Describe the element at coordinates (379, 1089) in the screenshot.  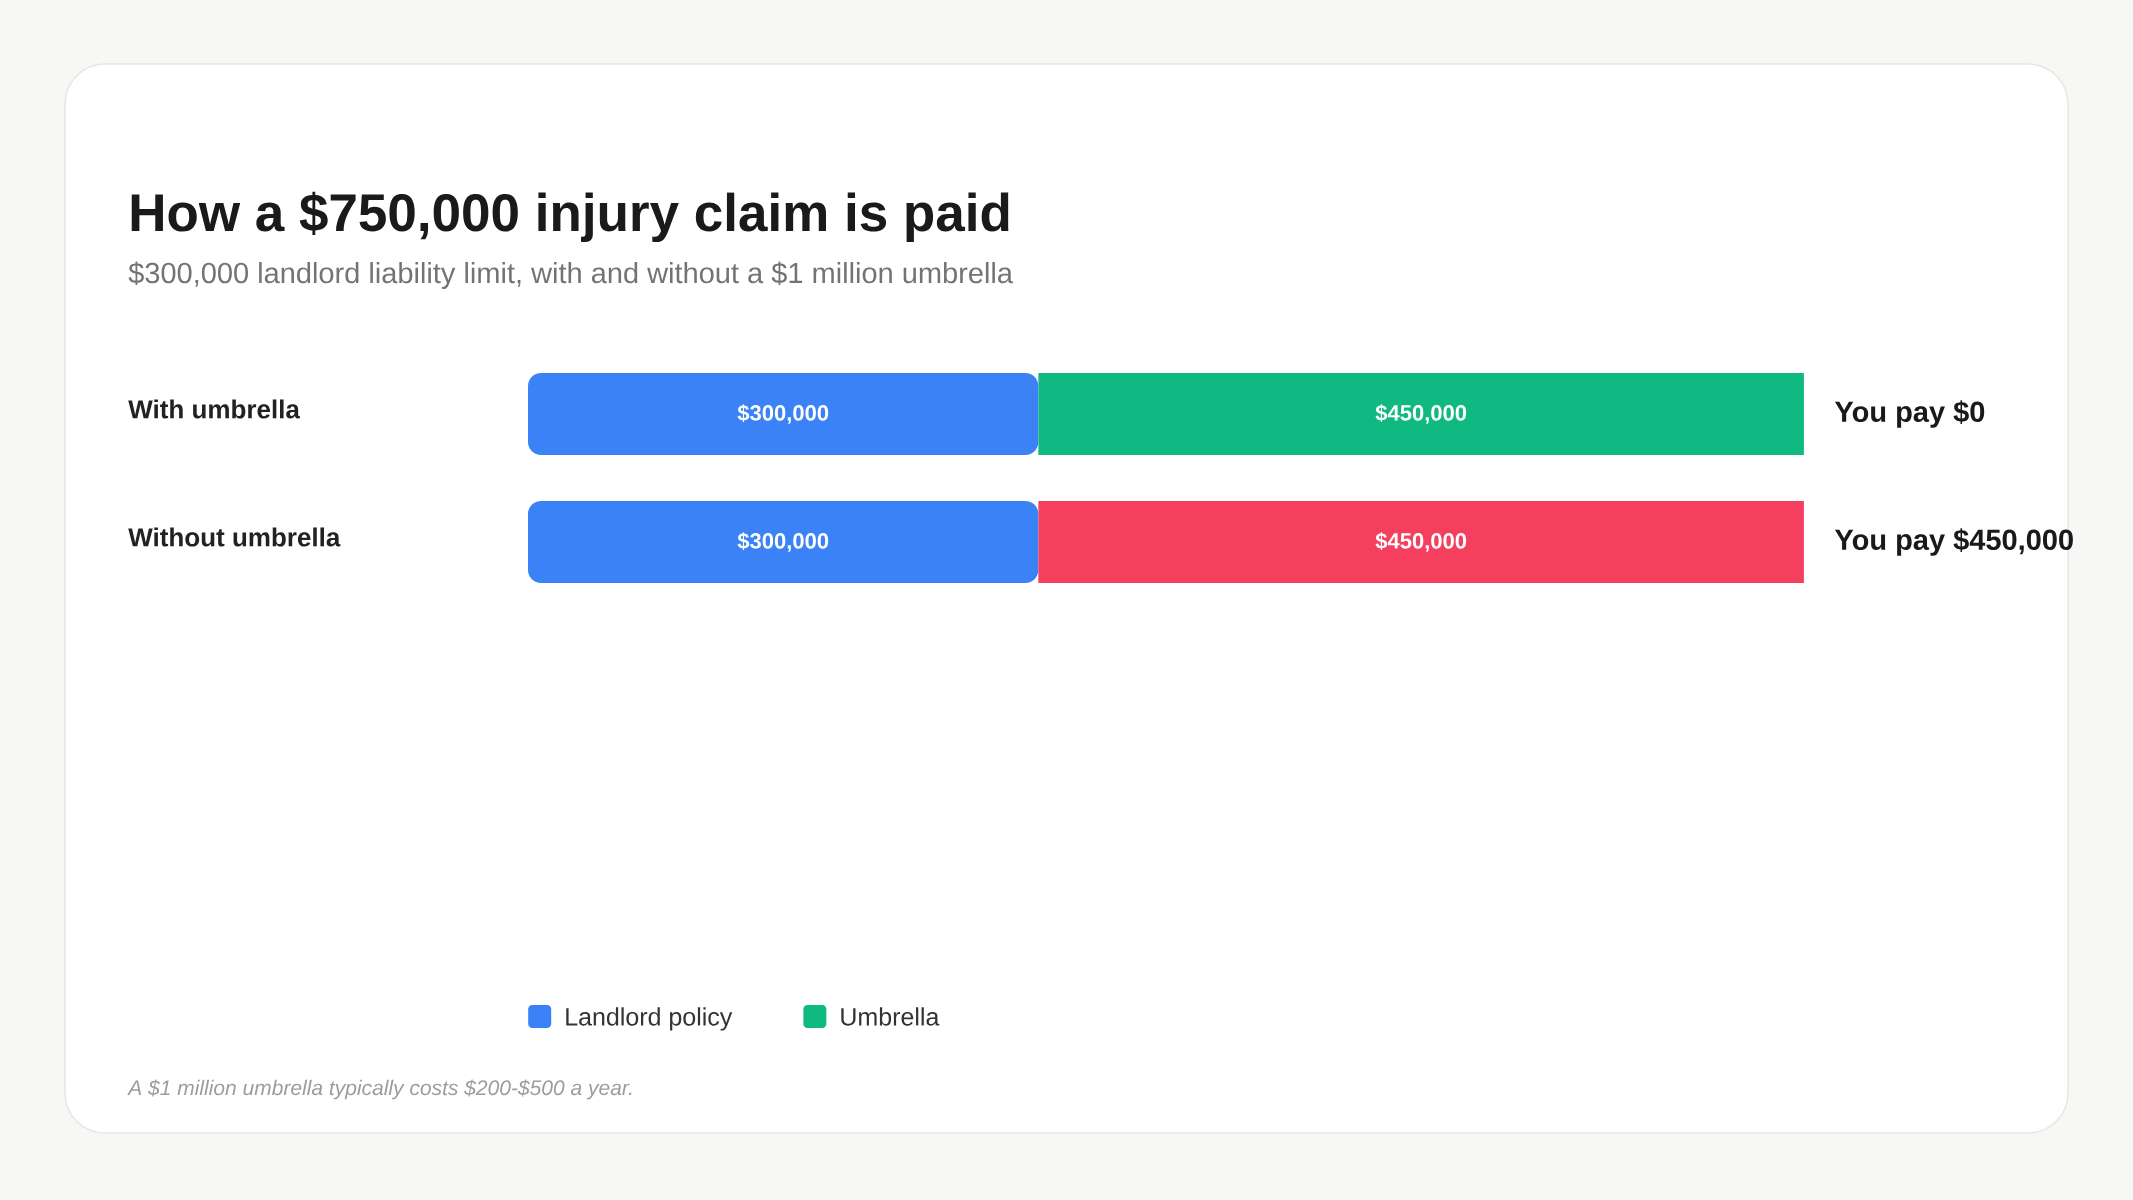
I see `text: A $1 million umbrella typically costs $200-$500 a year.` at that location.